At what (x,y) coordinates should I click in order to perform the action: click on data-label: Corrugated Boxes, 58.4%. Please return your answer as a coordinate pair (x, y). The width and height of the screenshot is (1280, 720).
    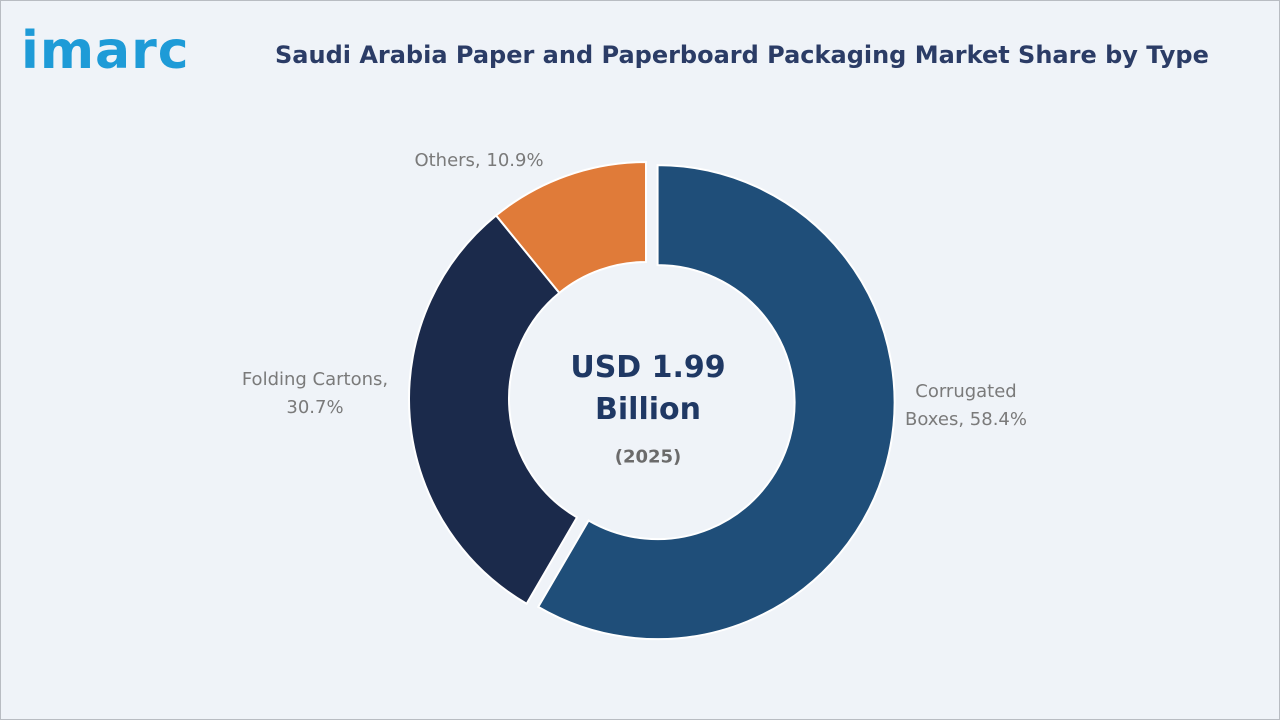
    Looking at the image, I should click on (966, 405).